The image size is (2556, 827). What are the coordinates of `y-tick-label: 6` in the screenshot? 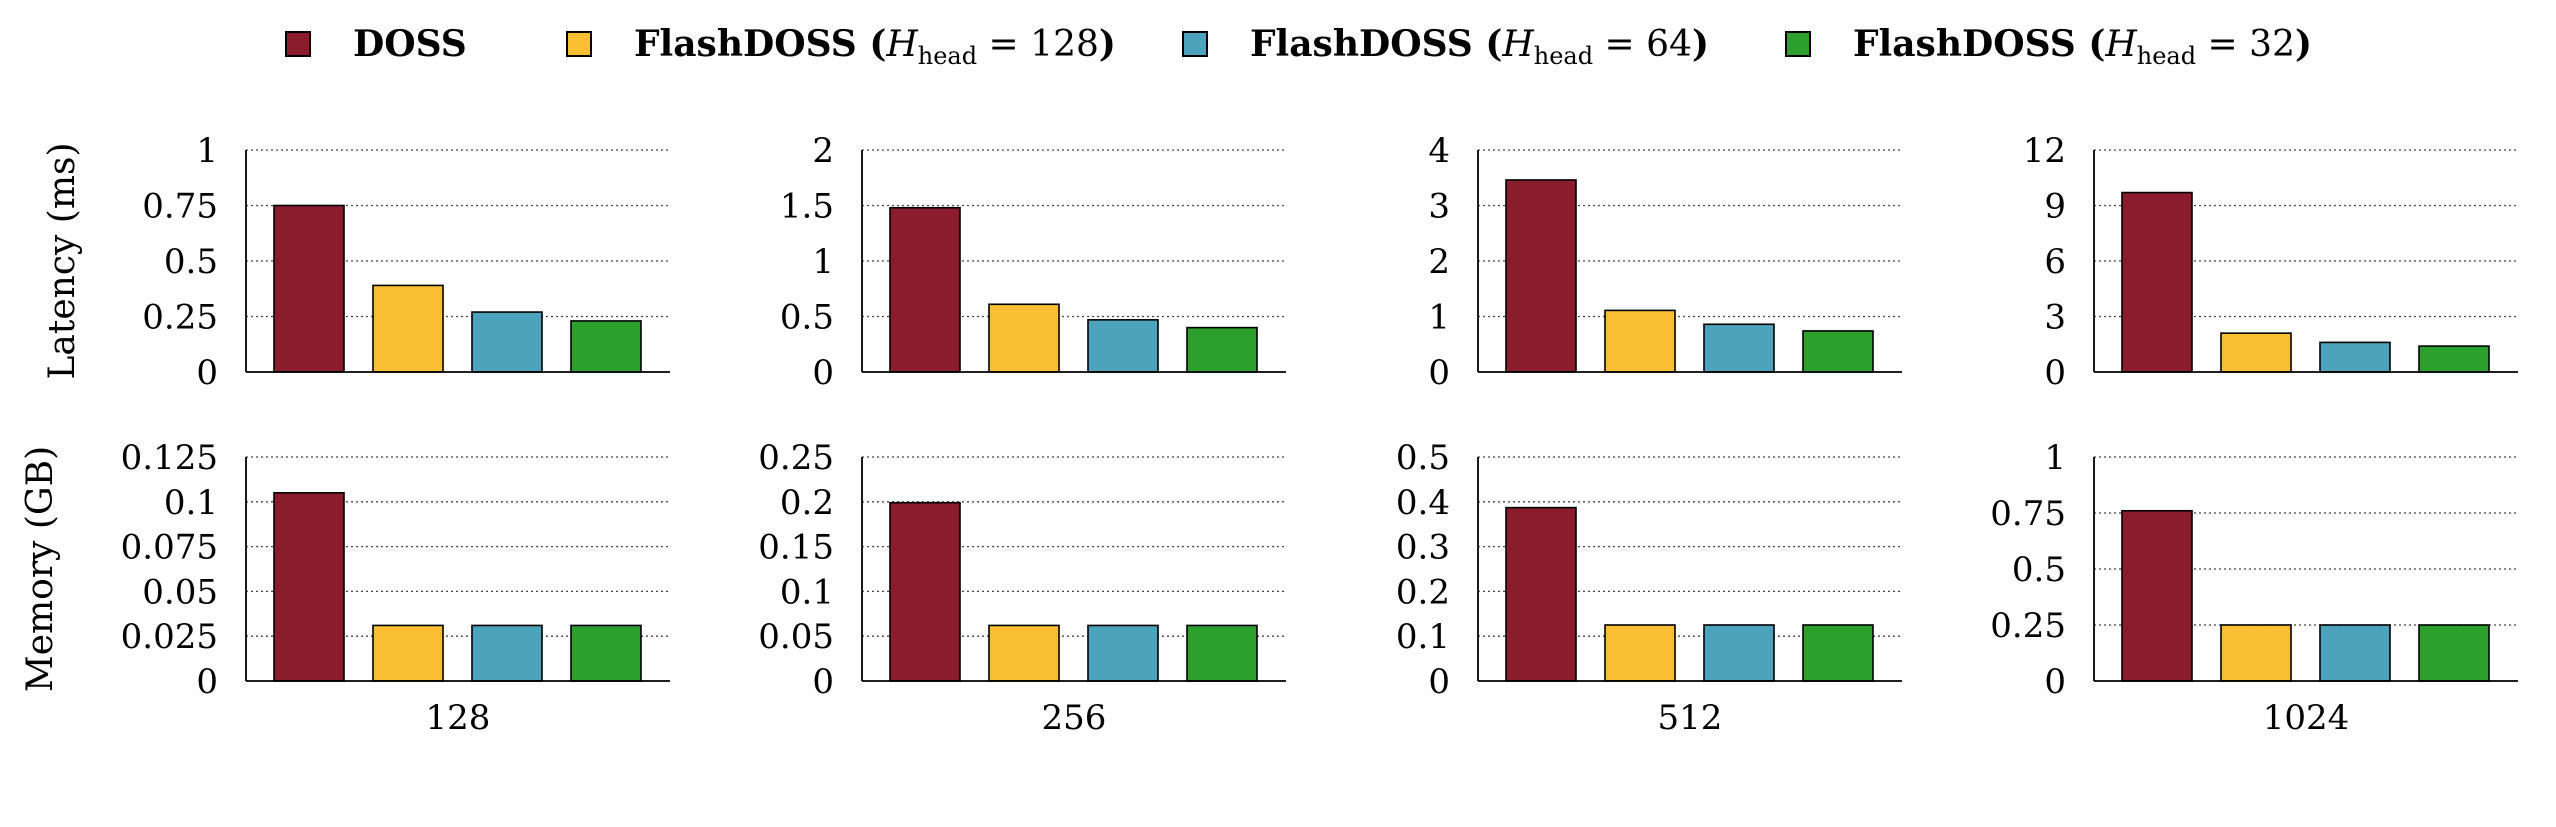 It's located at (2055, 262).